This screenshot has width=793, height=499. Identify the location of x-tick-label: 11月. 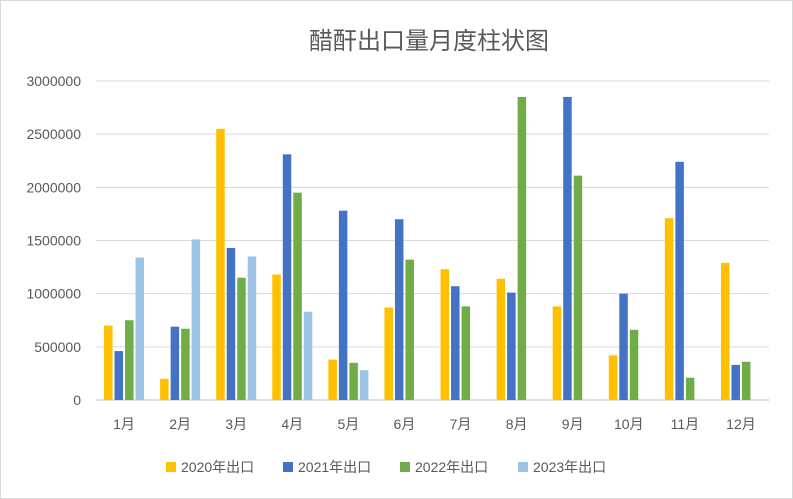
(685, 424).